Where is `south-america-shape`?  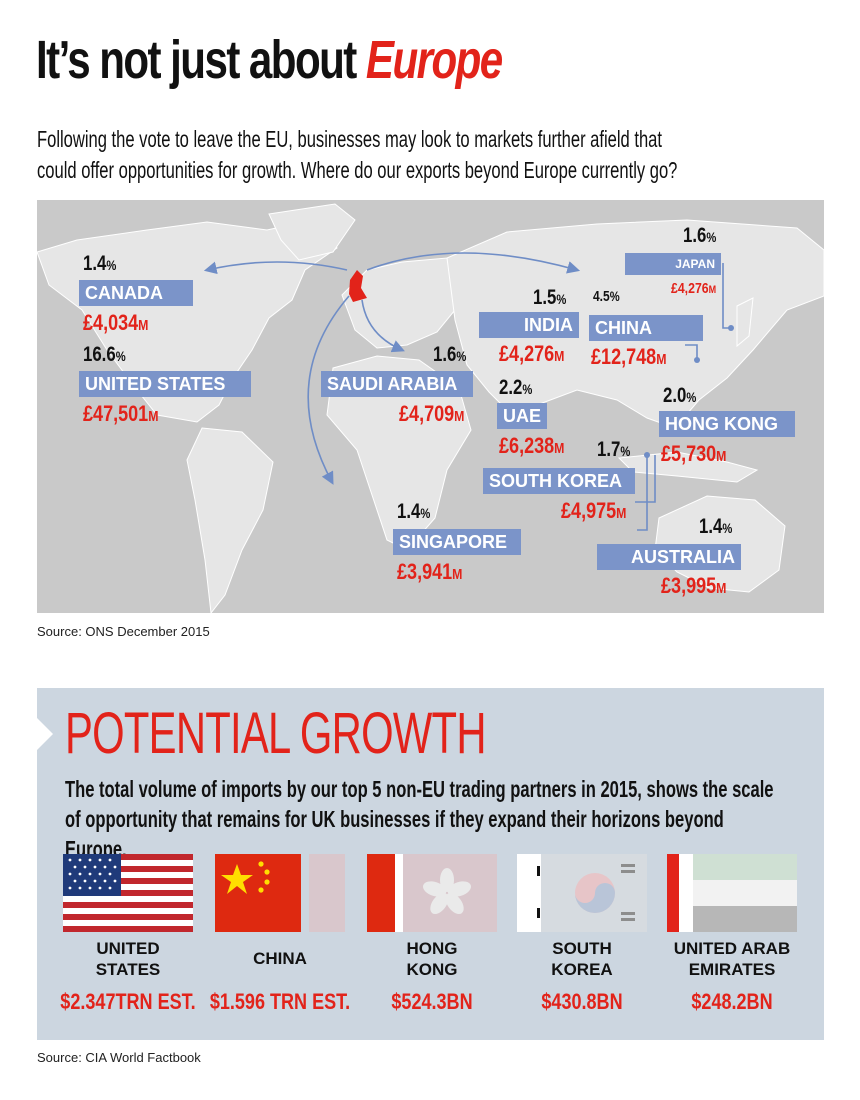 south-america-shape is located at coordinates (230, 520).